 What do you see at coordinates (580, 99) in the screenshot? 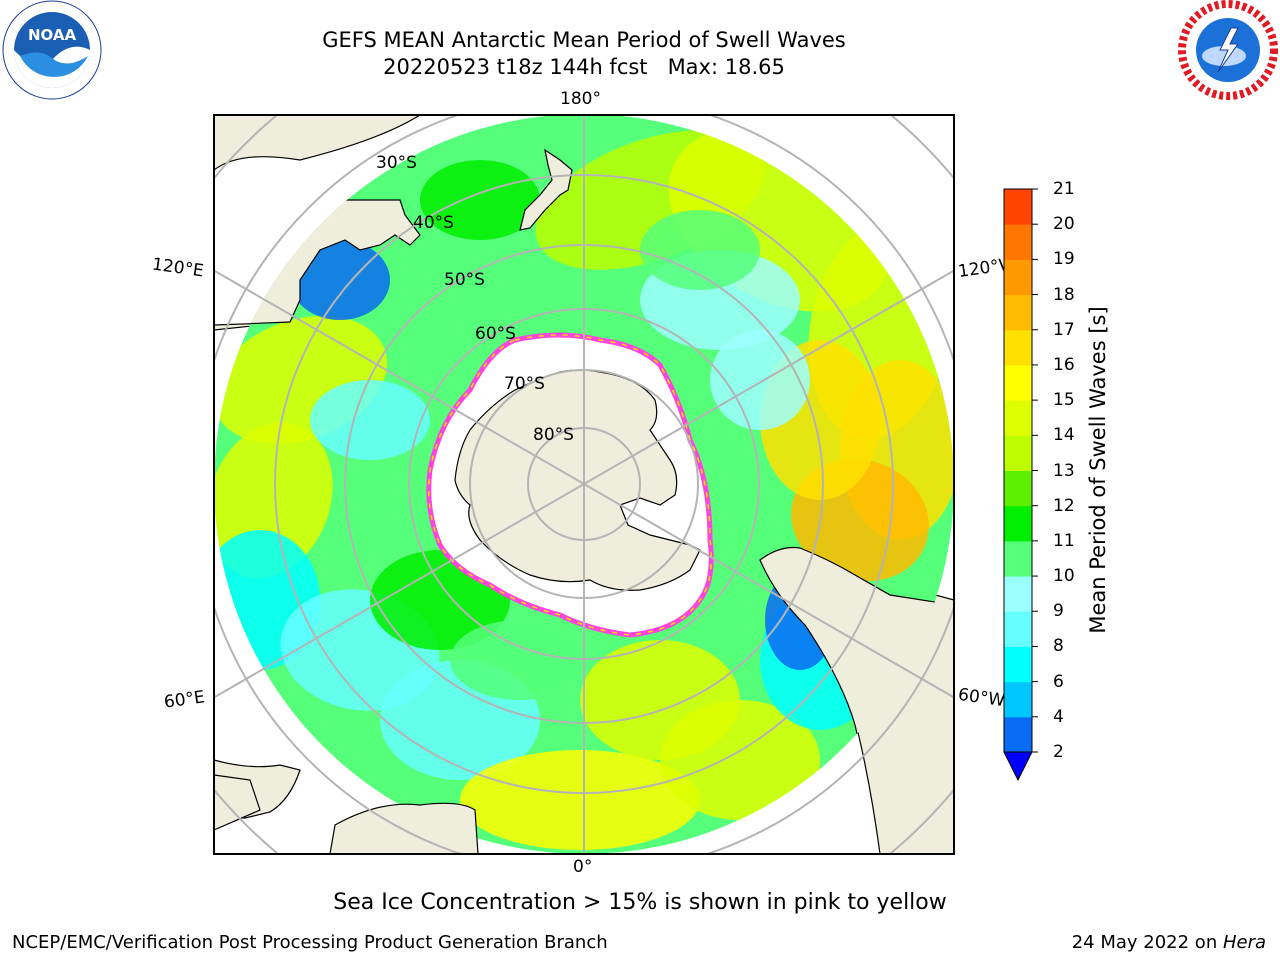
I see `lon-label-180: 180°` at bounding box center [580, 99].